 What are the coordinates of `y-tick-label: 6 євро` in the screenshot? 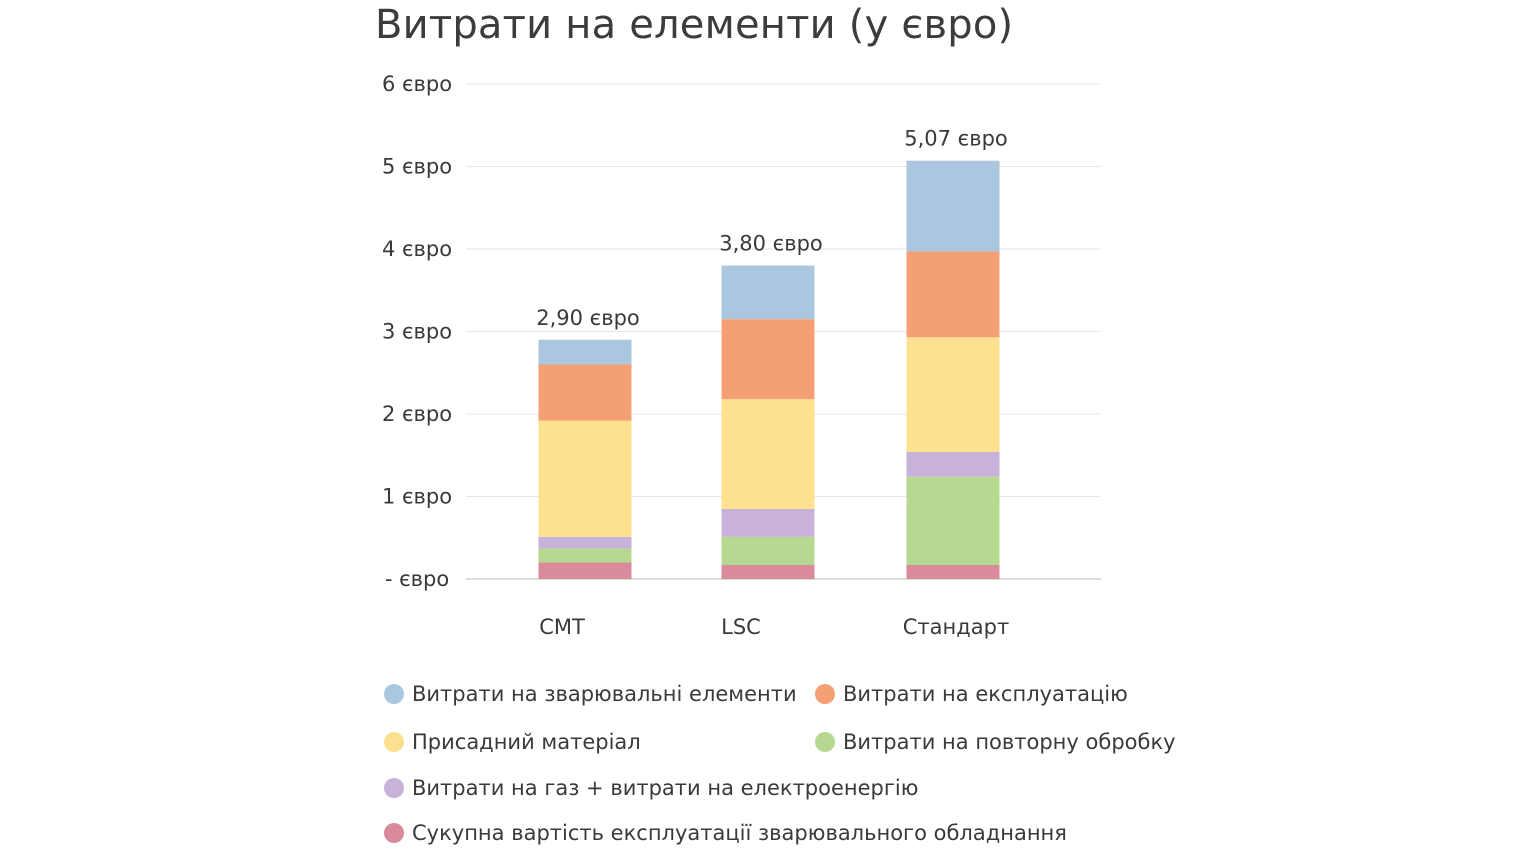 It's located at (417, 84).